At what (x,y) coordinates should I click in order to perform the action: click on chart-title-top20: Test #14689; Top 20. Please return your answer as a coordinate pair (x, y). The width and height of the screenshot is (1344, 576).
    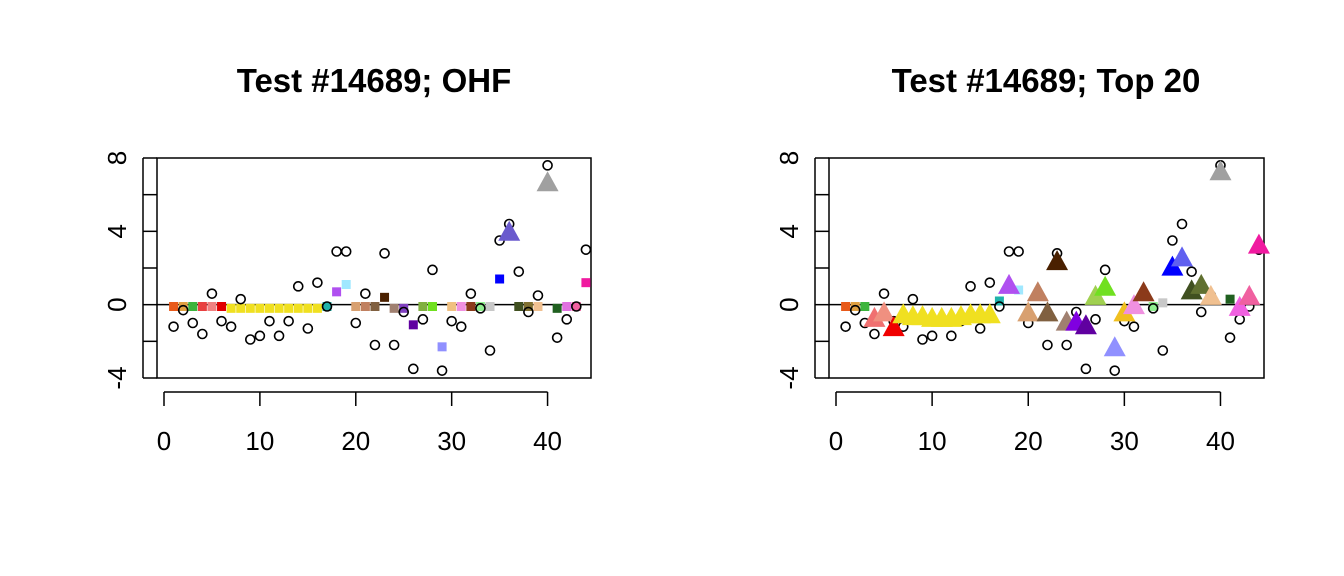
    Looking at the image, I should click on (1046, 80).